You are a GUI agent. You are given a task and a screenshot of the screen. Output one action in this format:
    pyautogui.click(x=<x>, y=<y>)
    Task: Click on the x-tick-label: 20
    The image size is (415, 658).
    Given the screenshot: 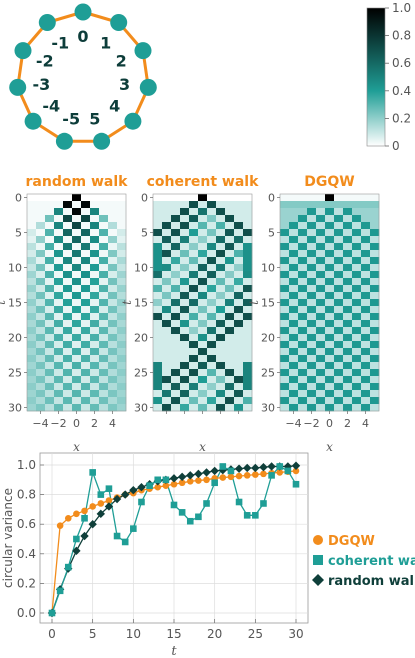 What is the action you would take?
    pyautogui.click(x=214, y=634)
    